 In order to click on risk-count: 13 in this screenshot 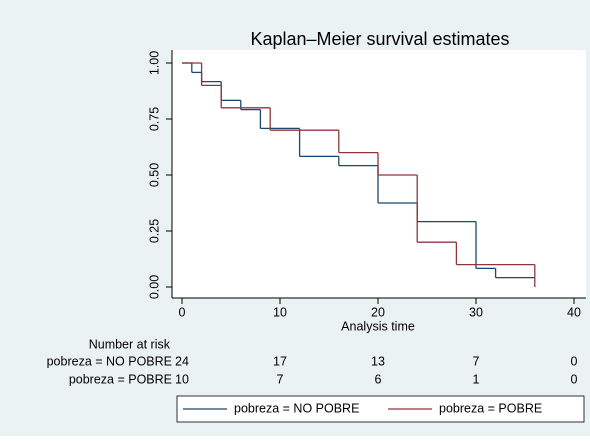, I will do `click(378, 361)`.